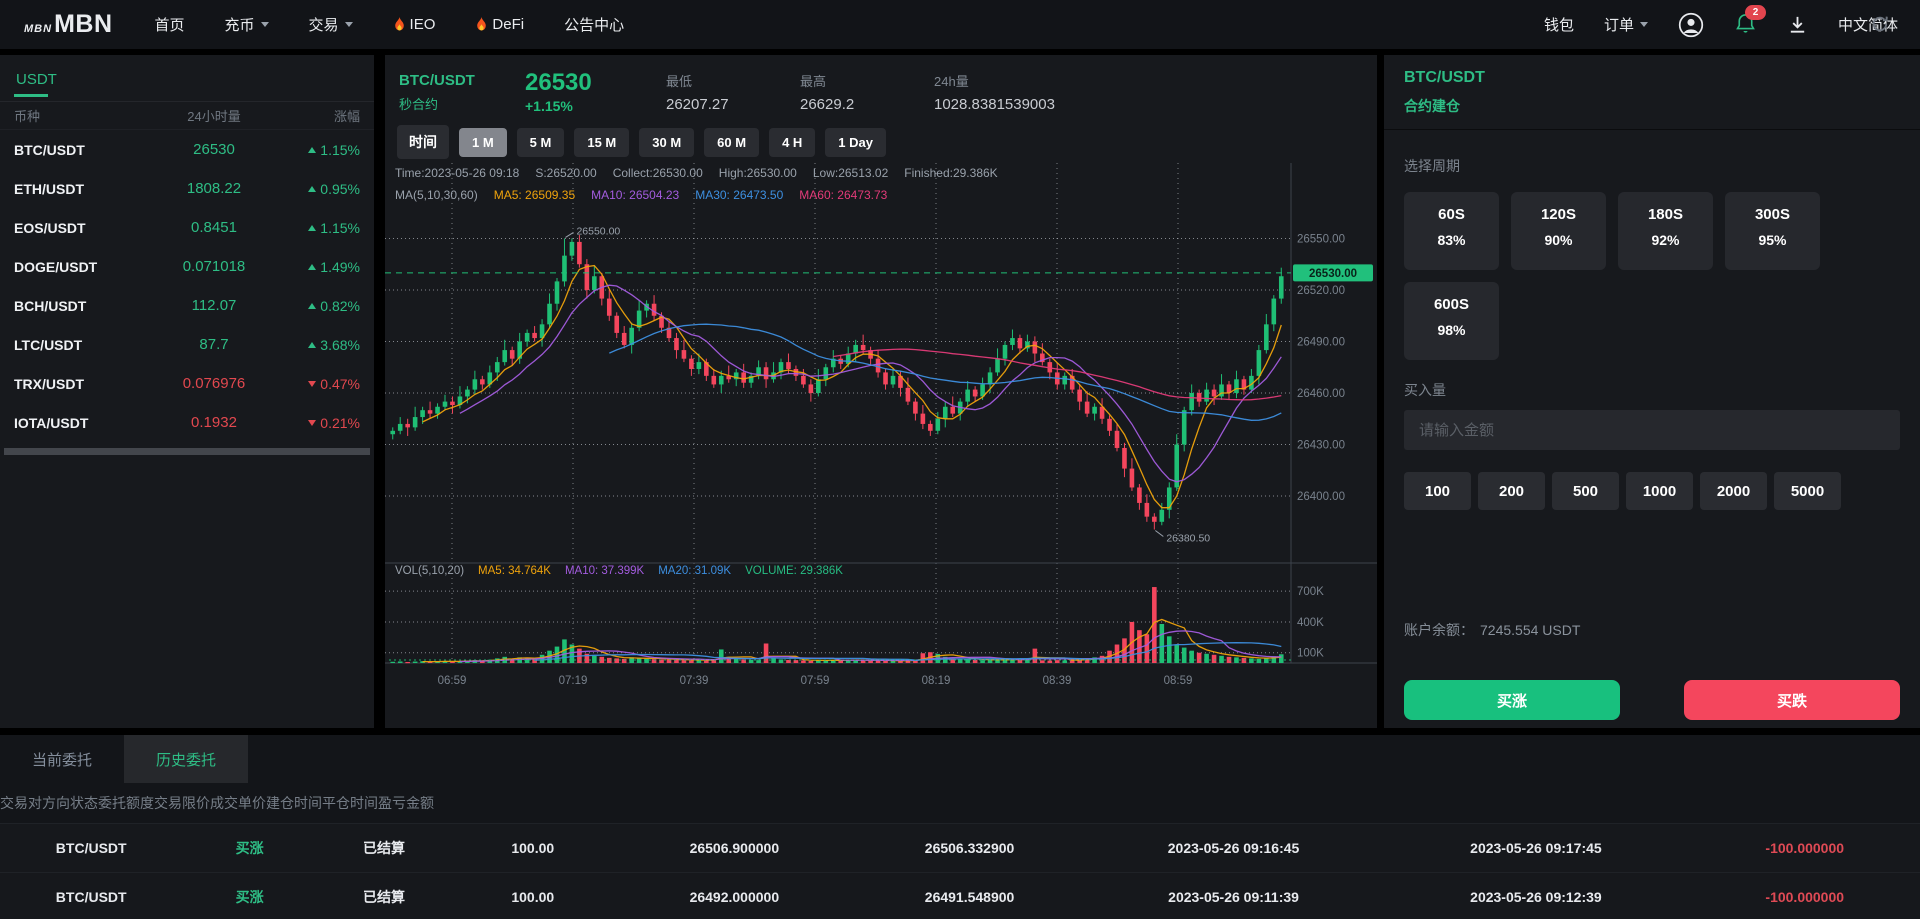 This screenshot has height=919, width=1920. Describe the element at coordinates (1558, 25) in the screenshot. I see `wallet-link: 钱包` at that location.